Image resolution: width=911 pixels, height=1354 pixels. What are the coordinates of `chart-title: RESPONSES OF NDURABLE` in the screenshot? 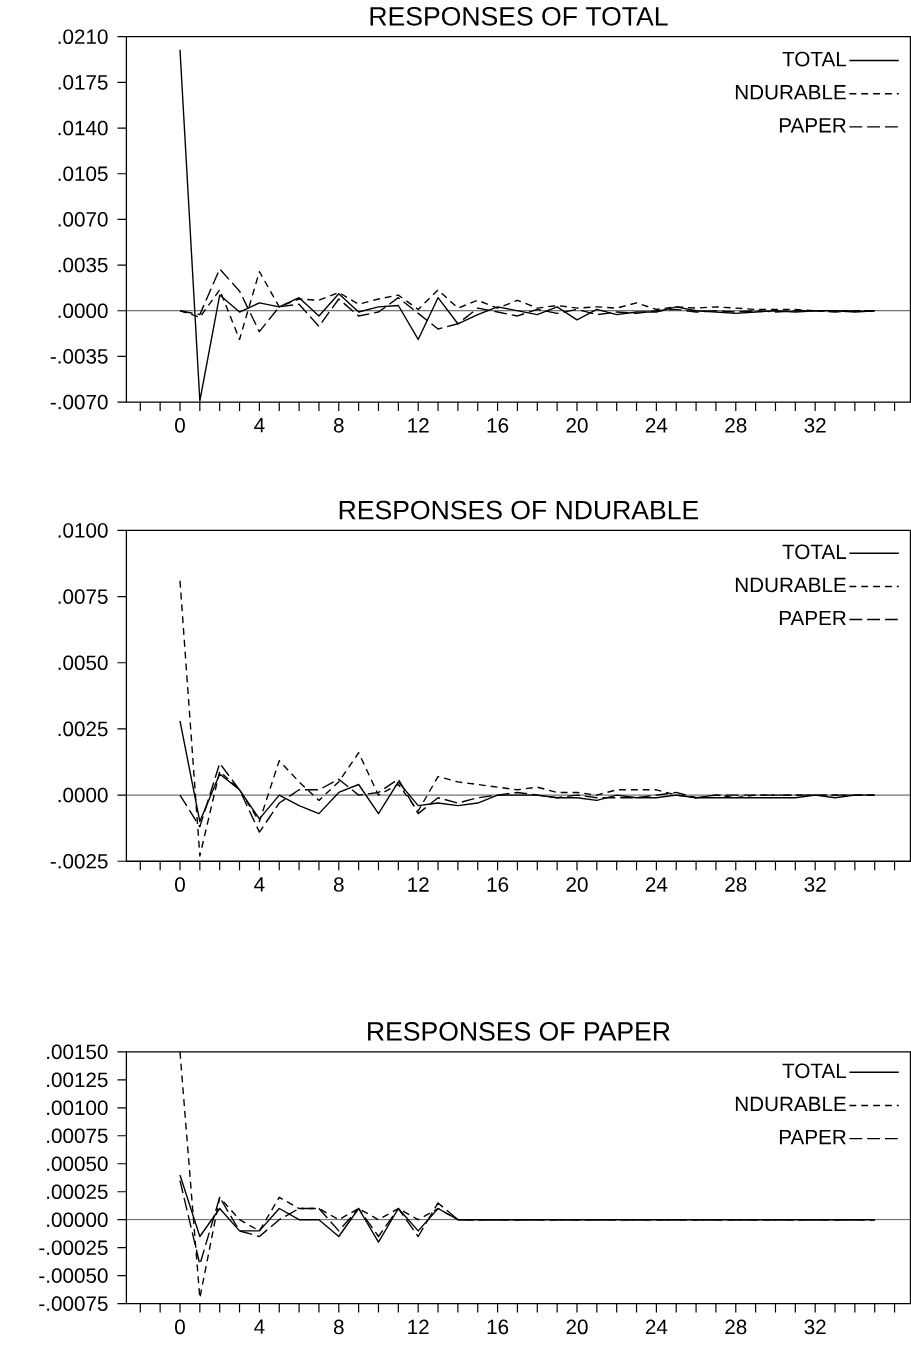 It's located at (518, 510).